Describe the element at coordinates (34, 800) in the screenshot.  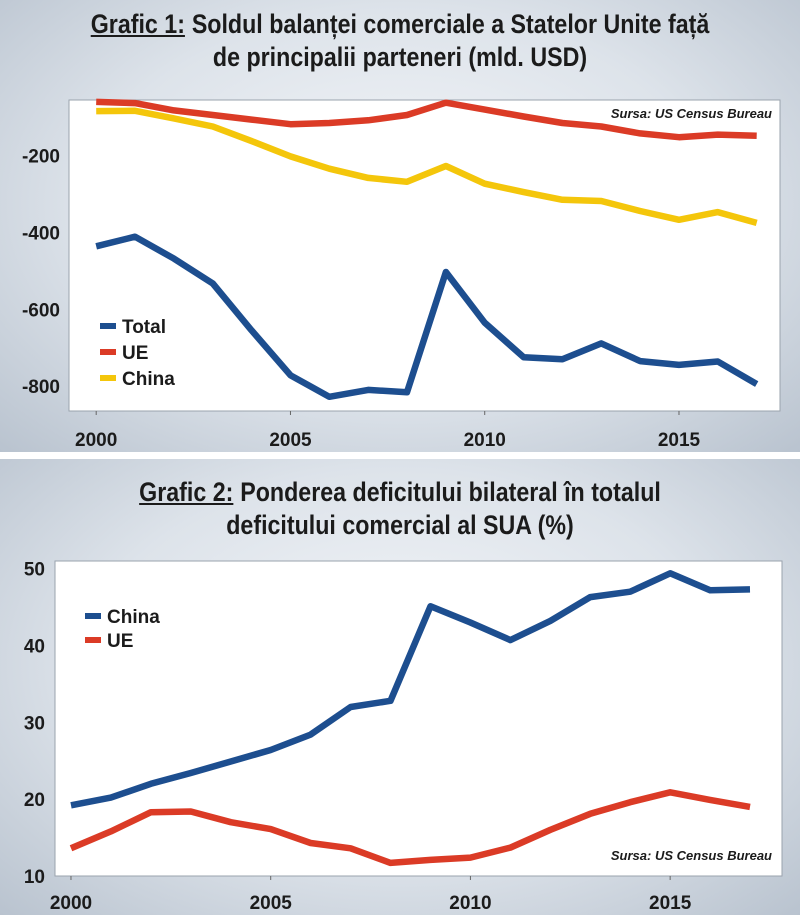
I see `chart-2-y-tick-label: 20` at that location.